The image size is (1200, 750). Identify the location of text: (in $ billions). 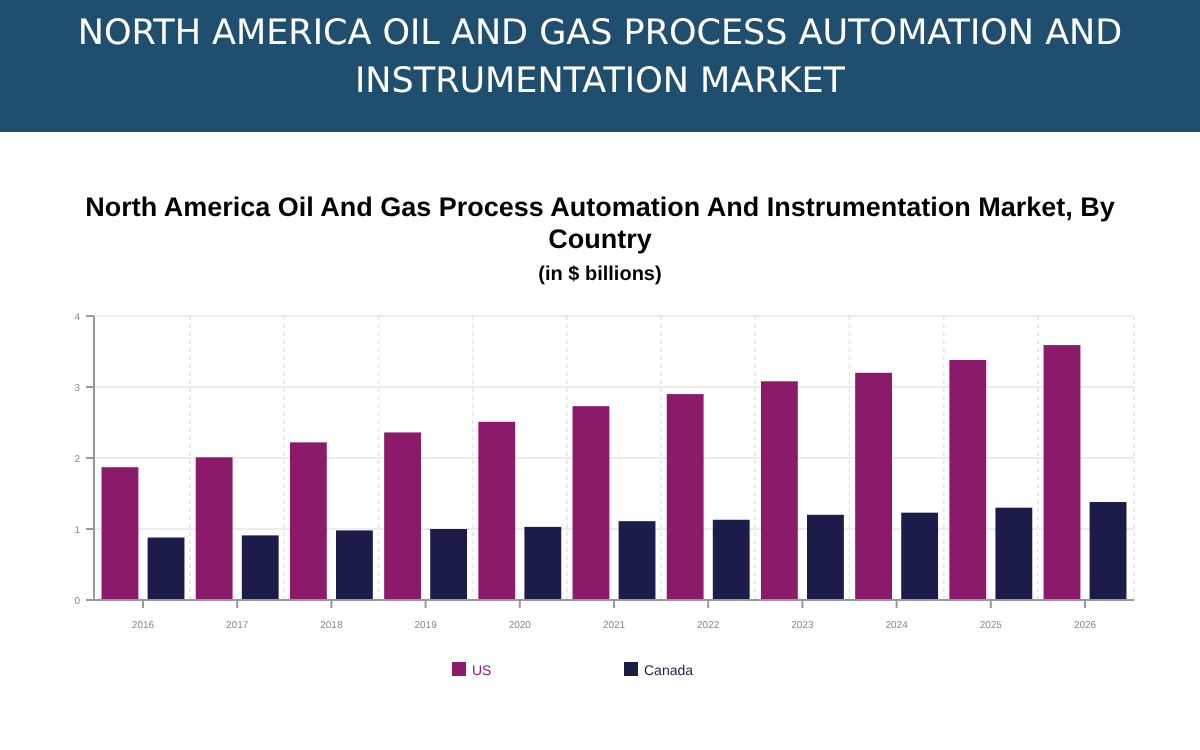
(600, 275).